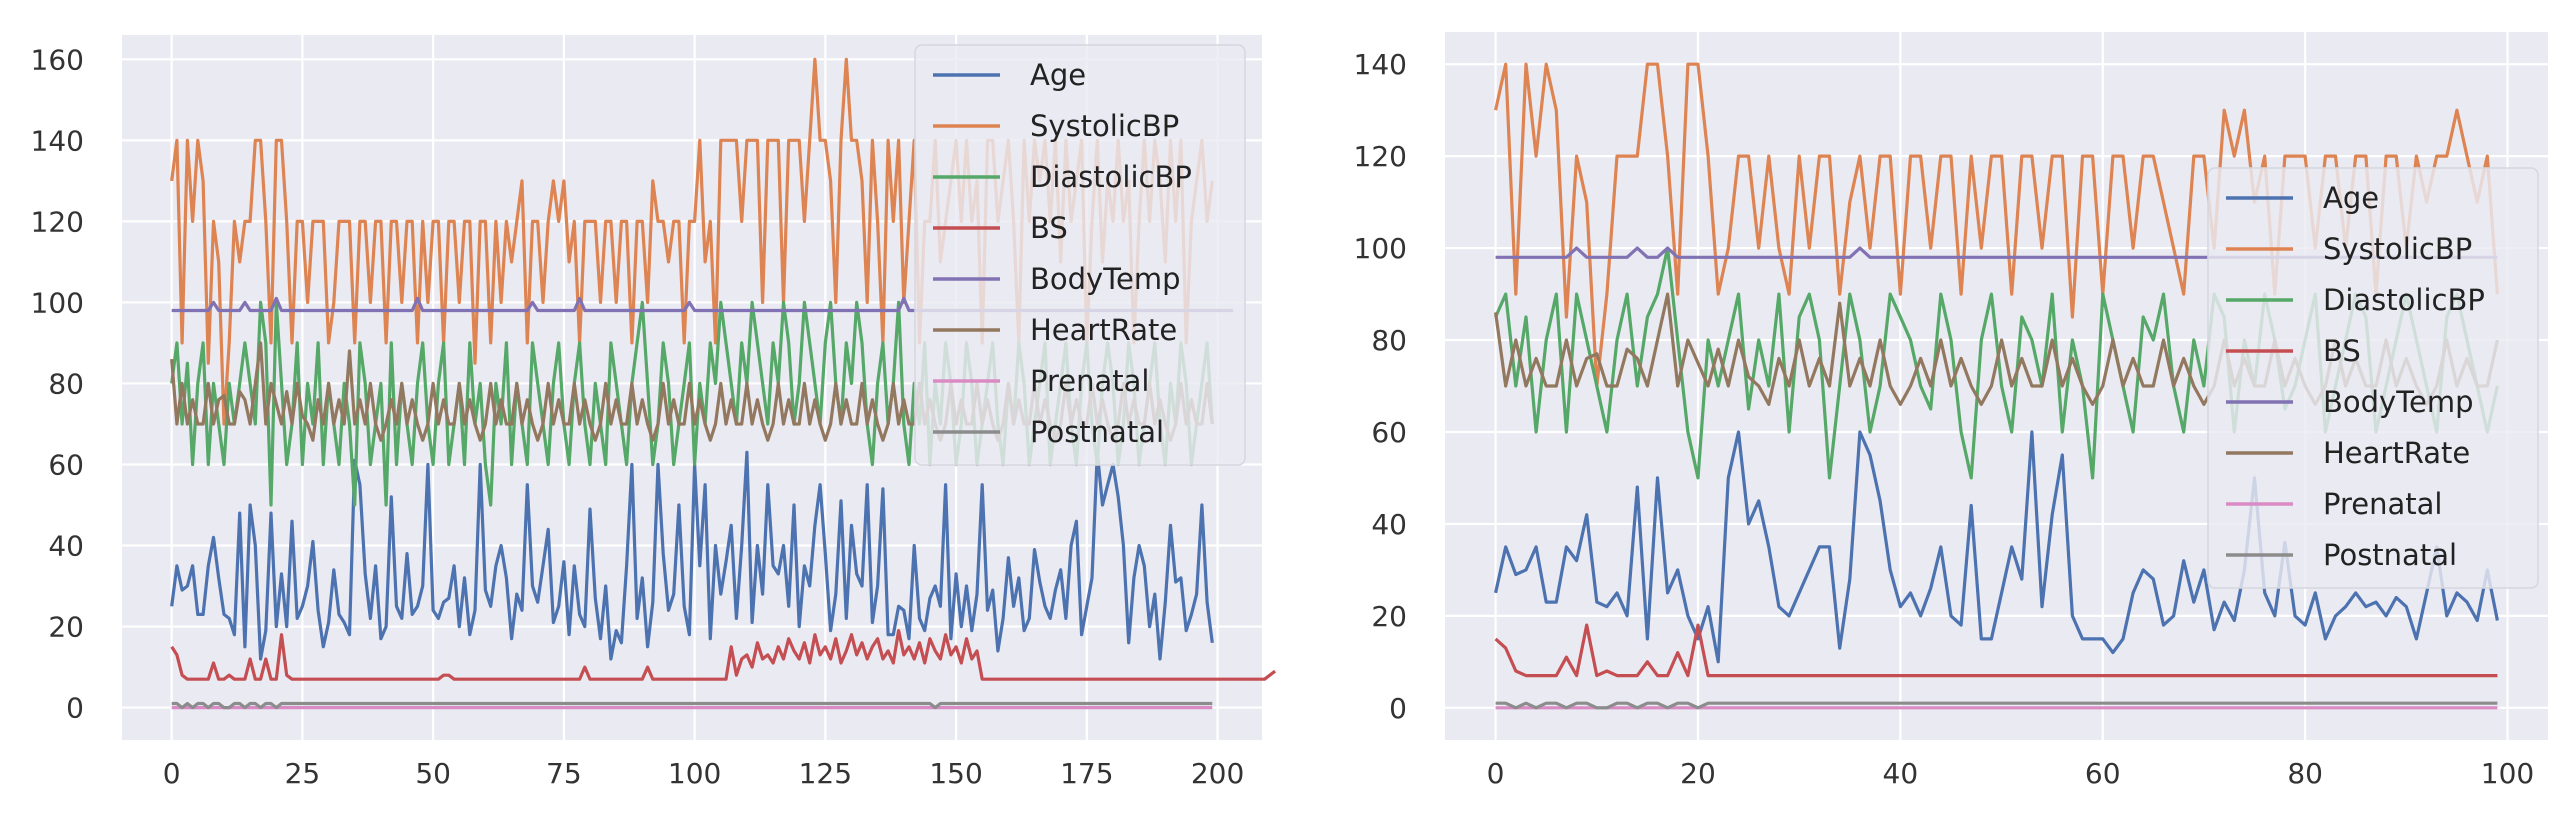  I want to click on x-tick-label: 80, so click(2305, 773).